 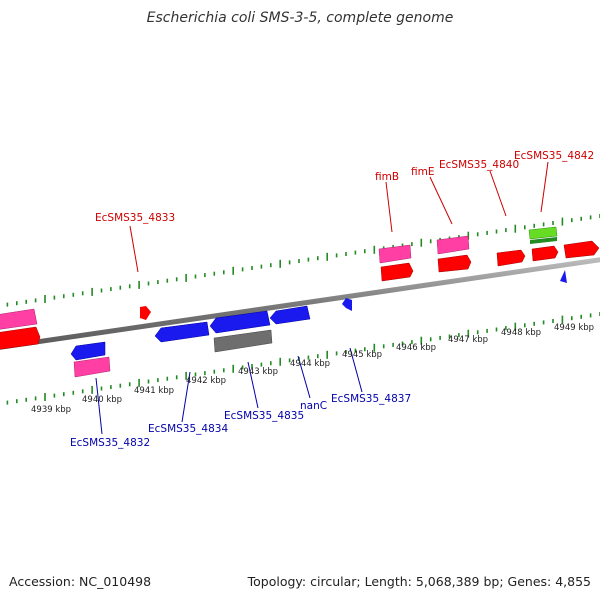 What do you see at coordinates (102, 400) in the screenshot?
I see `scale-label-4940: 4940 kbp` at bounding box center [102, 400].